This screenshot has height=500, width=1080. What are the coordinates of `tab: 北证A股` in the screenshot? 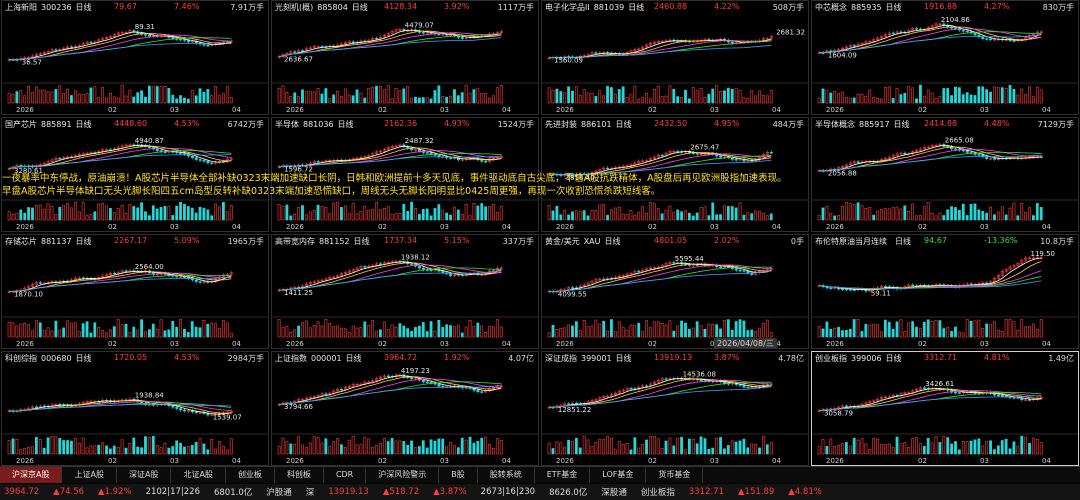 It's located at (198, 475).